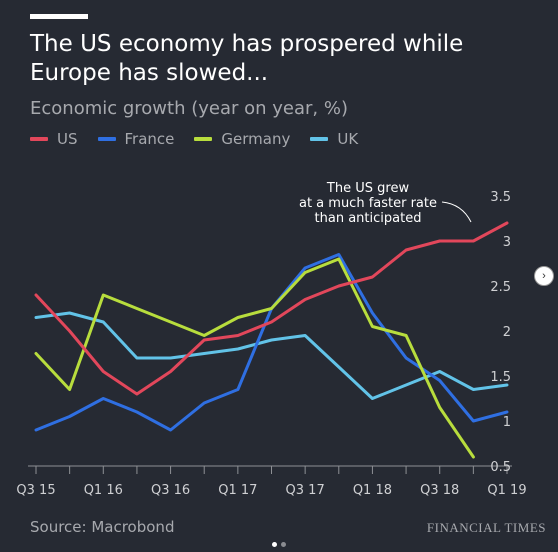  Describe the element at coordinates (507, 242) in the screenshot. I see `y-tick-label-5: 3` at that location.